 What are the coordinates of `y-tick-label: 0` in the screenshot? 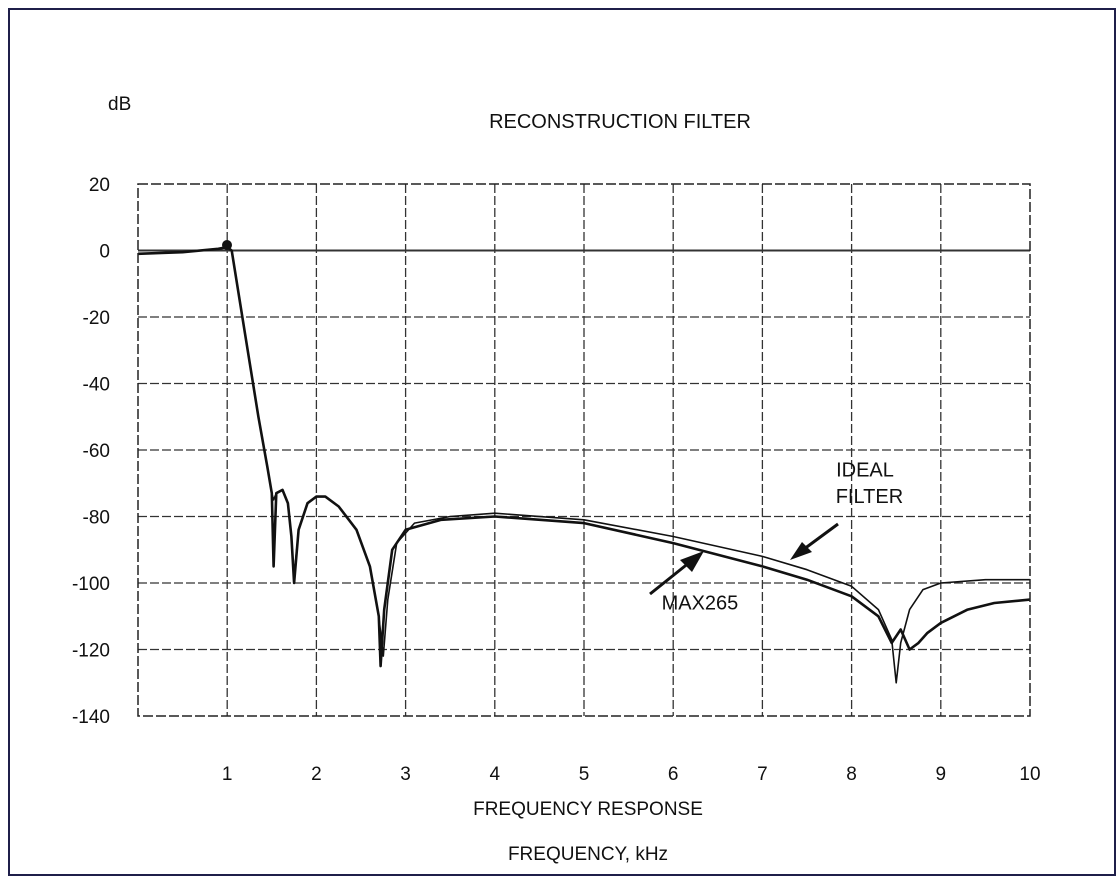 It's located at (104, 252).